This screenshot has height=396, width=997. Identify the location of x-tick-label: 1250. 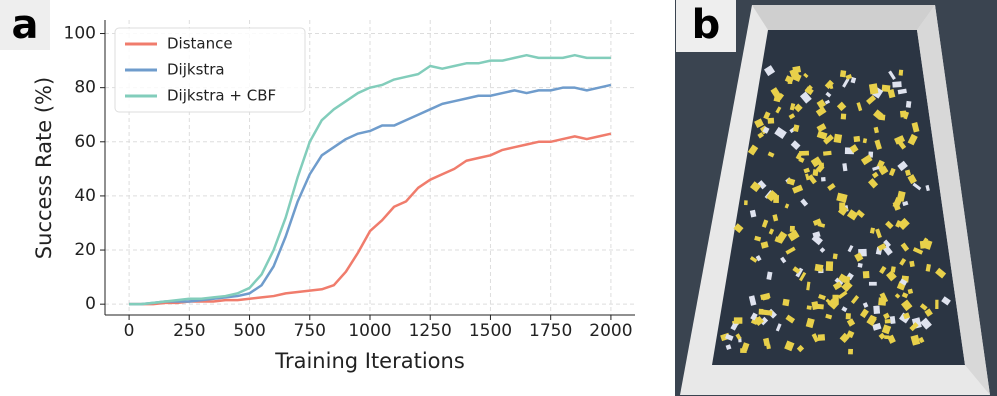
(430, 331).